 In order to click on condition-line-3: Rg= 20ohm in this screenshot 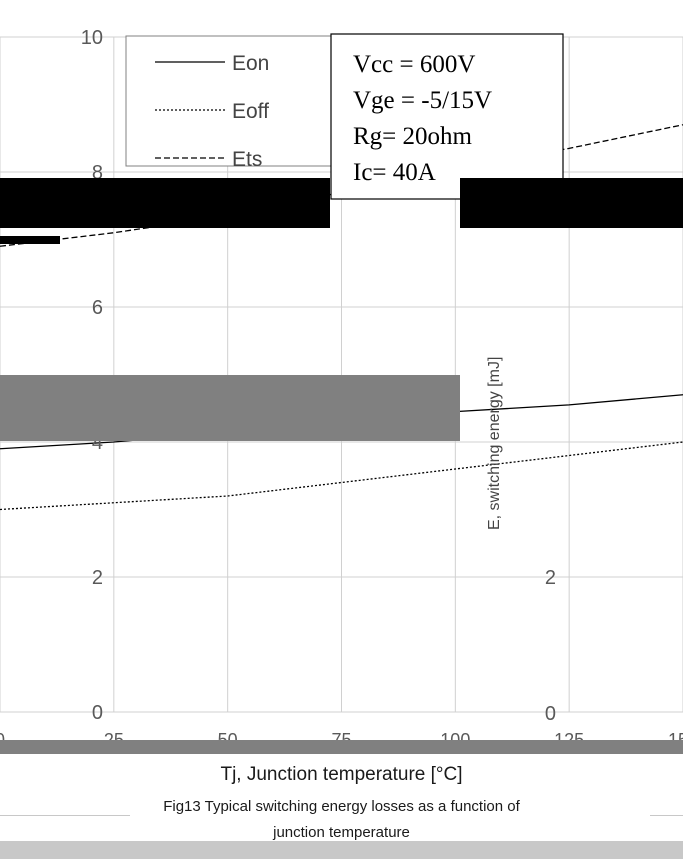, I will do `click(413, 136)`.